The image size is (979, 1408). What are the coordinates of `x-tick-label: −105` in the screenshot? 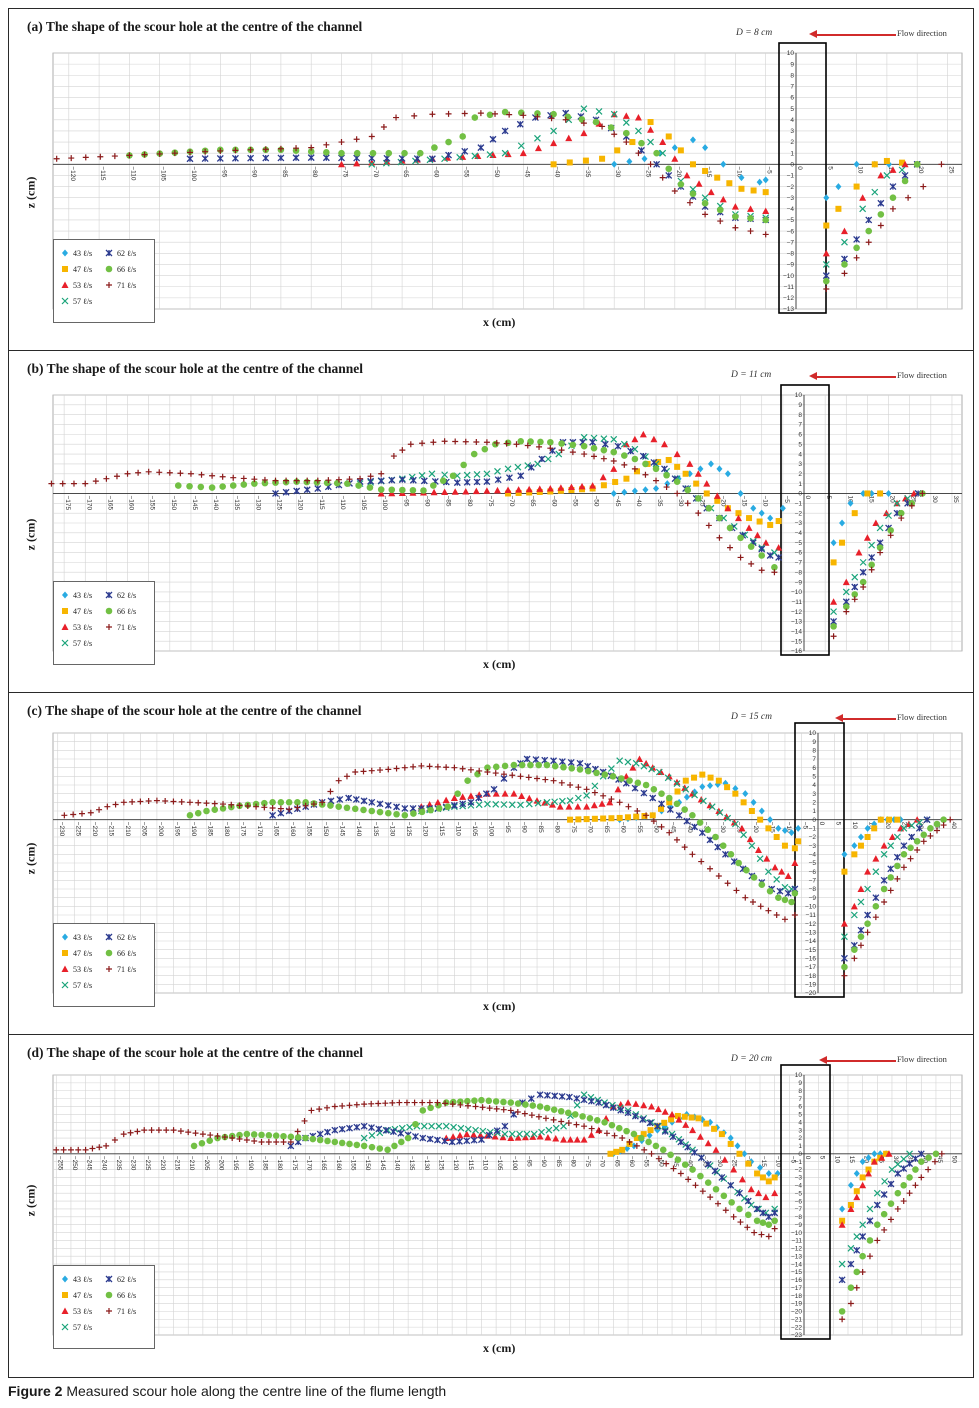 It's located at (499, 1163).